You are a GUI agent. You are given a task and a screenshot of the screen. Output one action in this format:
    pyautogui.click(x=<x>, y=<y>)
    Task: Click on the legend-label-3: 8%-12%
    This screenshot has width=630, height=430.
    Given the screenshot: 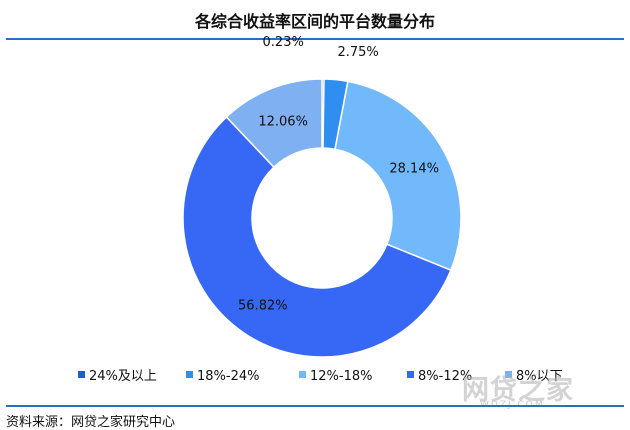 What is the action you would take?
    pyautogui.click(x=445, y=376)
    